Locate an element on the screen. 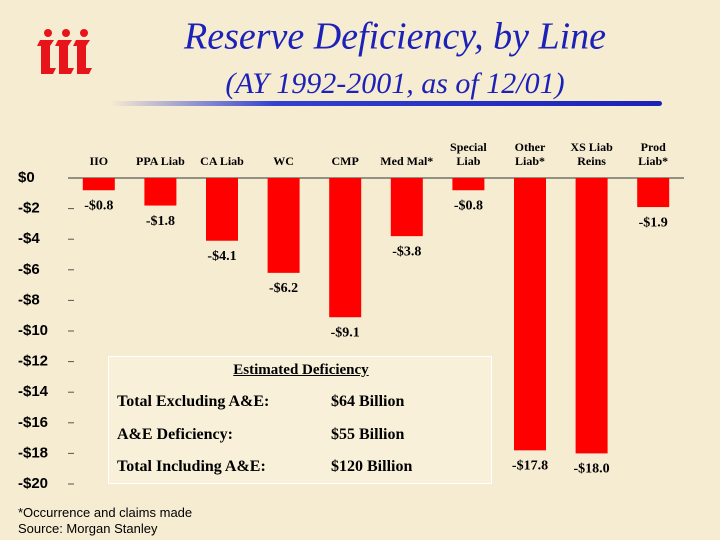 The width and height of the screenshot is (720, 540). x-tick-label: Med Mal* is located at coordinates (407, 161).